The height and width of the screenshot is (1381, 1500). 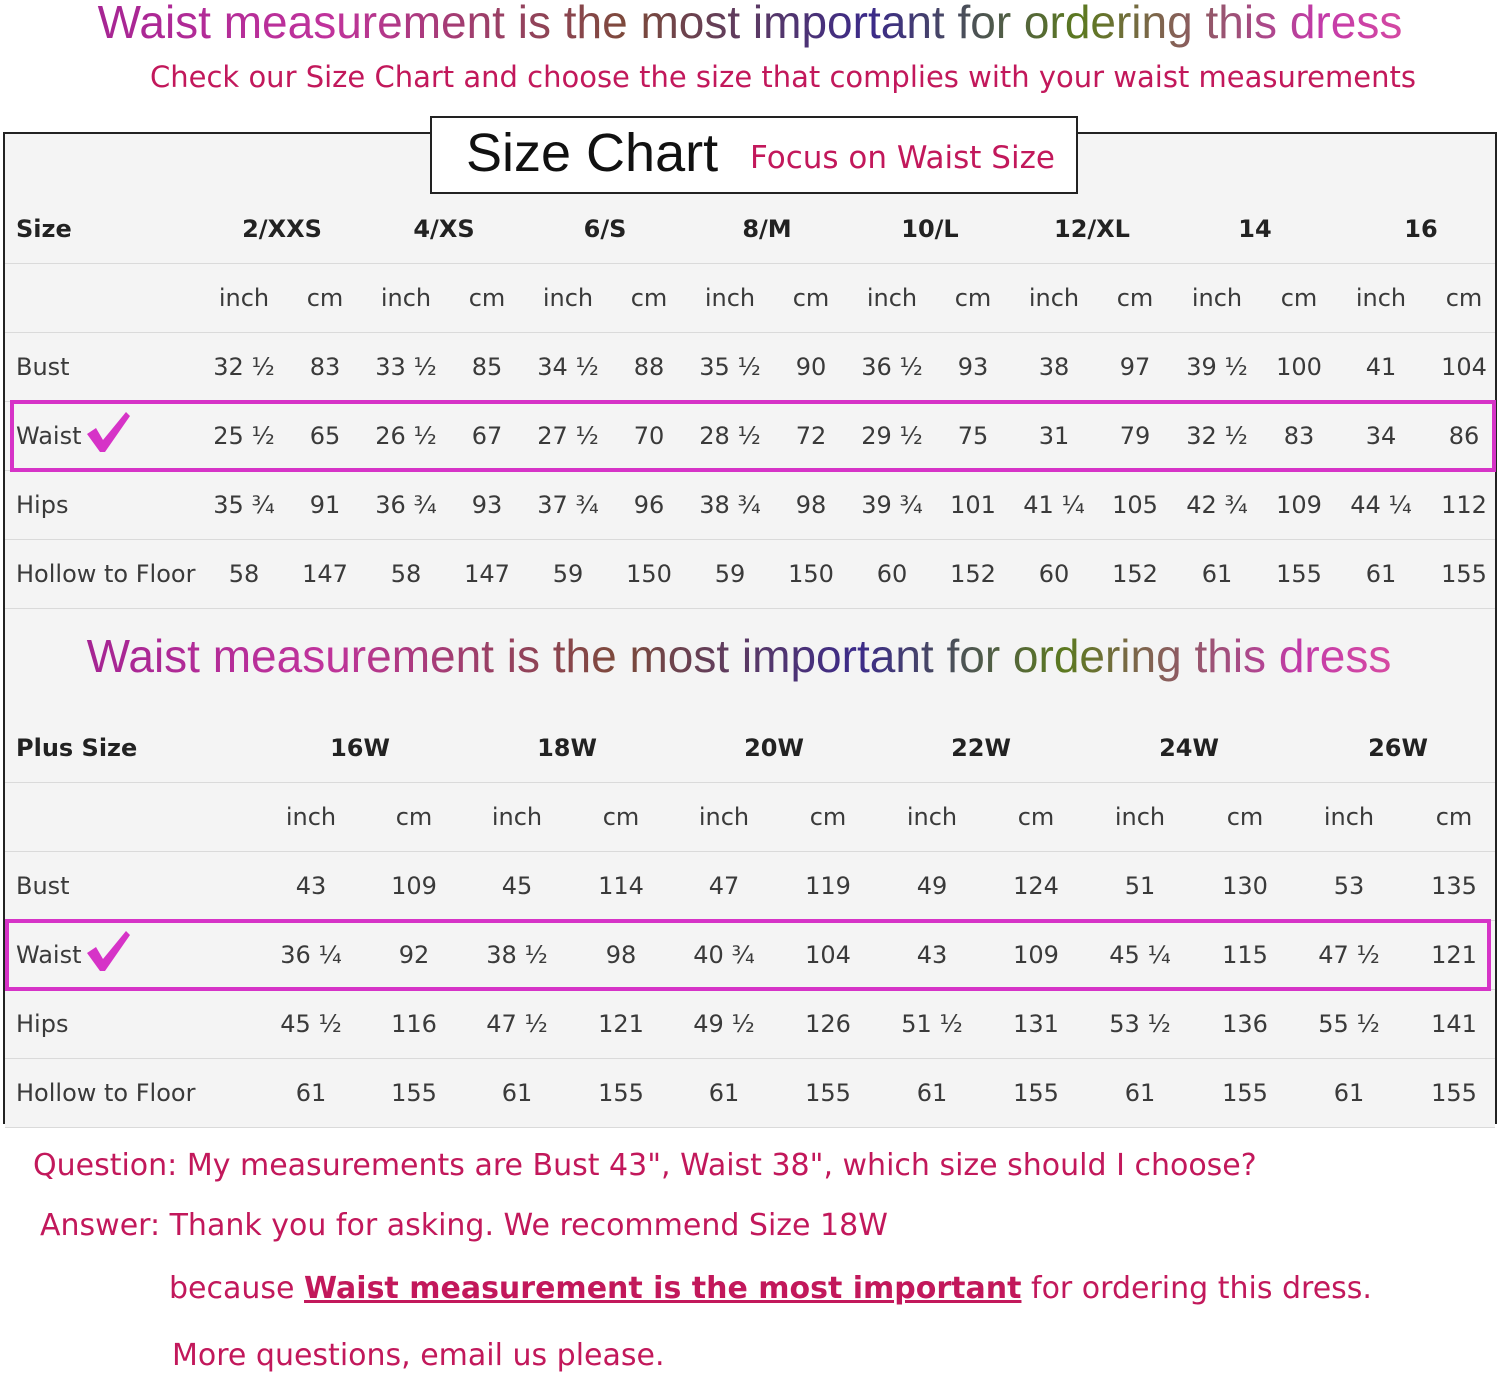 I want to click on measurement-value: 152, so click(x=1135, y=574).